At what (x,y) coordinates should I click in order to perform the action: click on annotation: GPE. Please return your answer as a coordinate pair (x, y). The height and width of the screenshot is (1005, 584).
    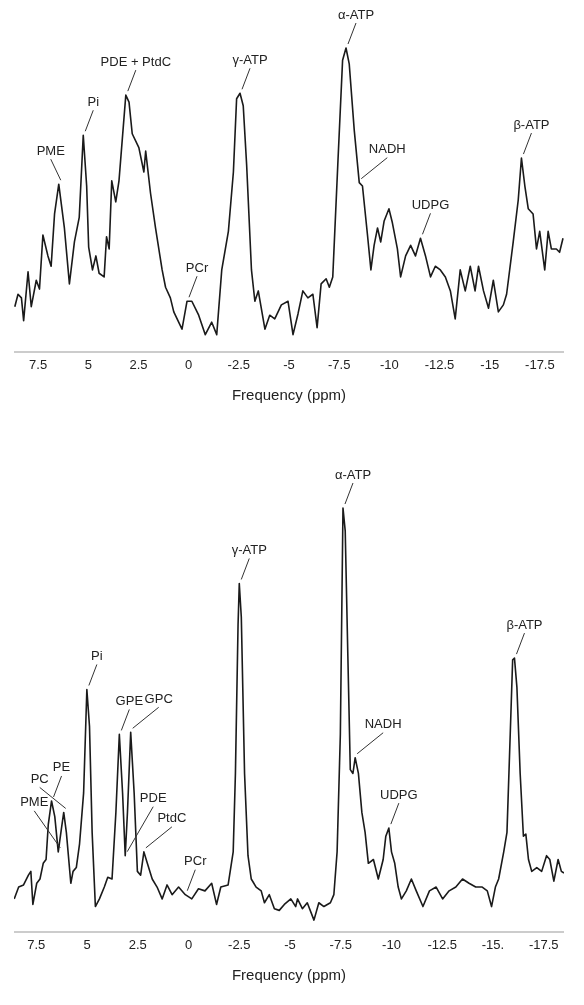
    Looking at the image, I should click on (129, 700).